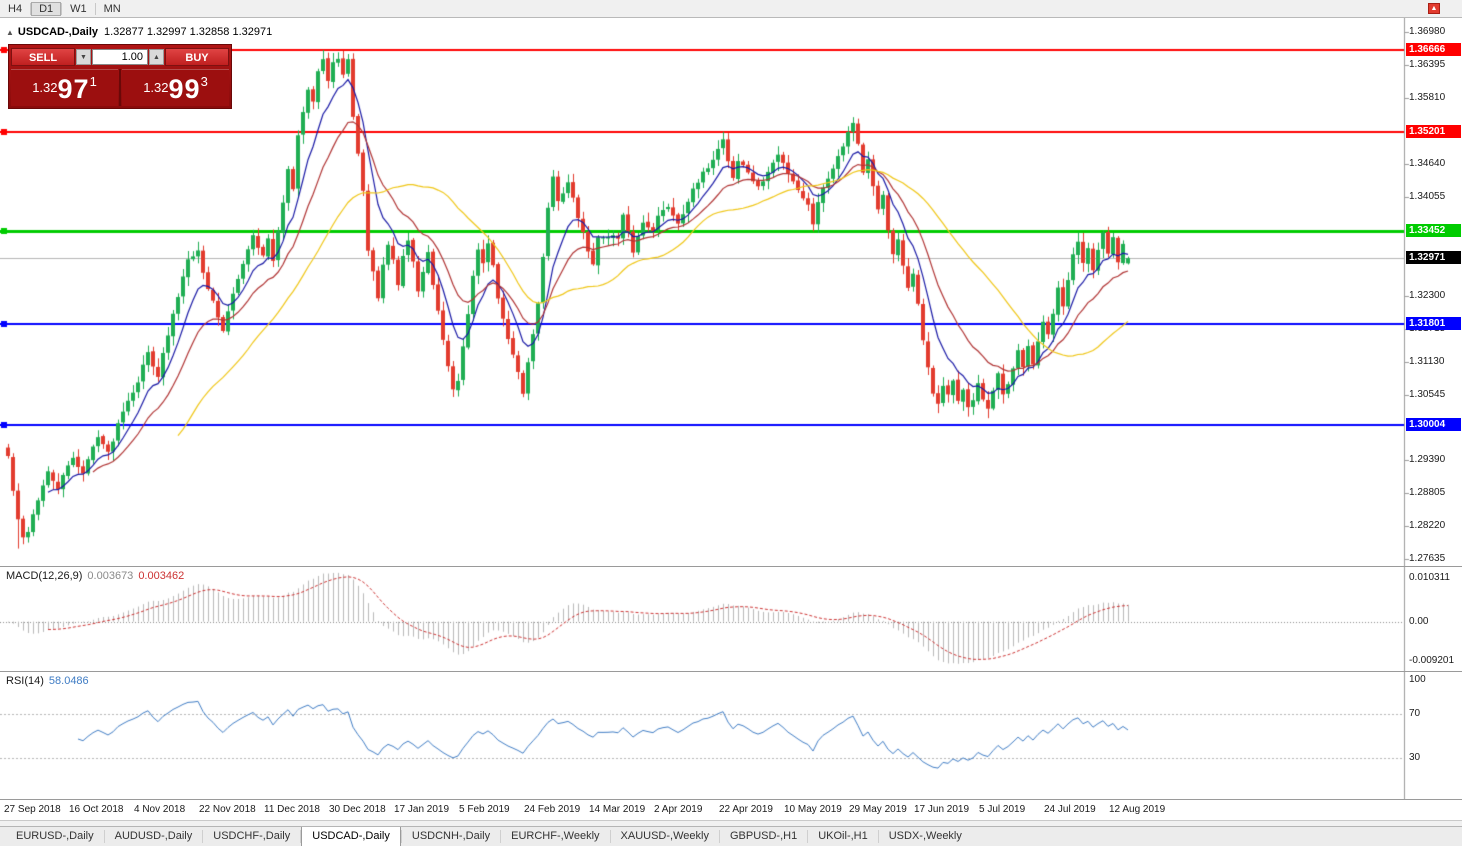  Describe the element at coordinates (731, 9) in the screenshot. I see `timeframe-toolbar: H4 D1 W1 MN ▲` at that location.